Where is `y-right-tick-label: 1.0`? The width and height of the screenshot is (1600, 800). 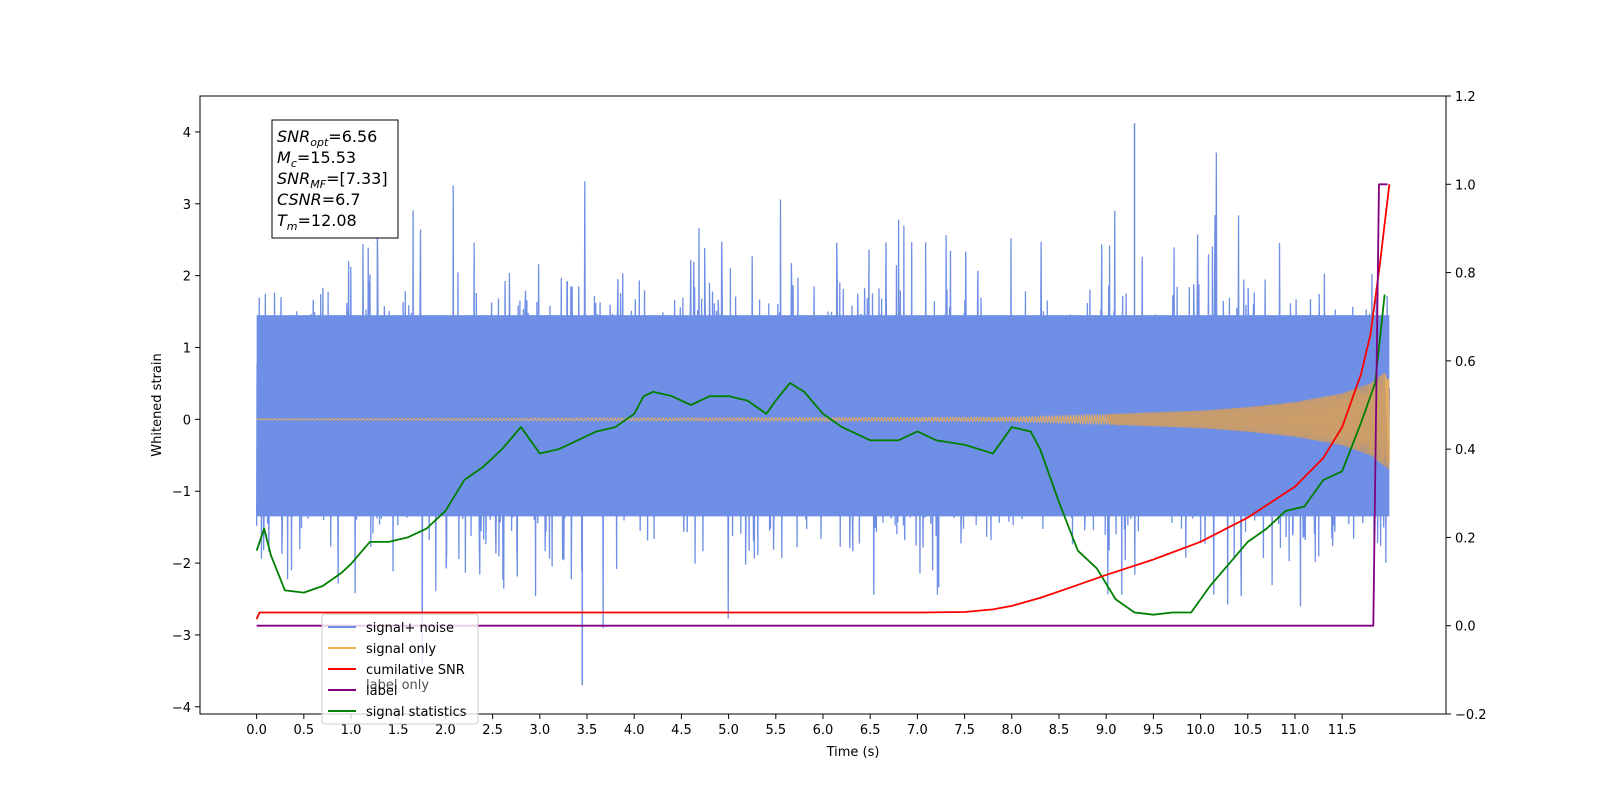 y-right-tick-label: 1.0 is located at coordinates (1465, 185).